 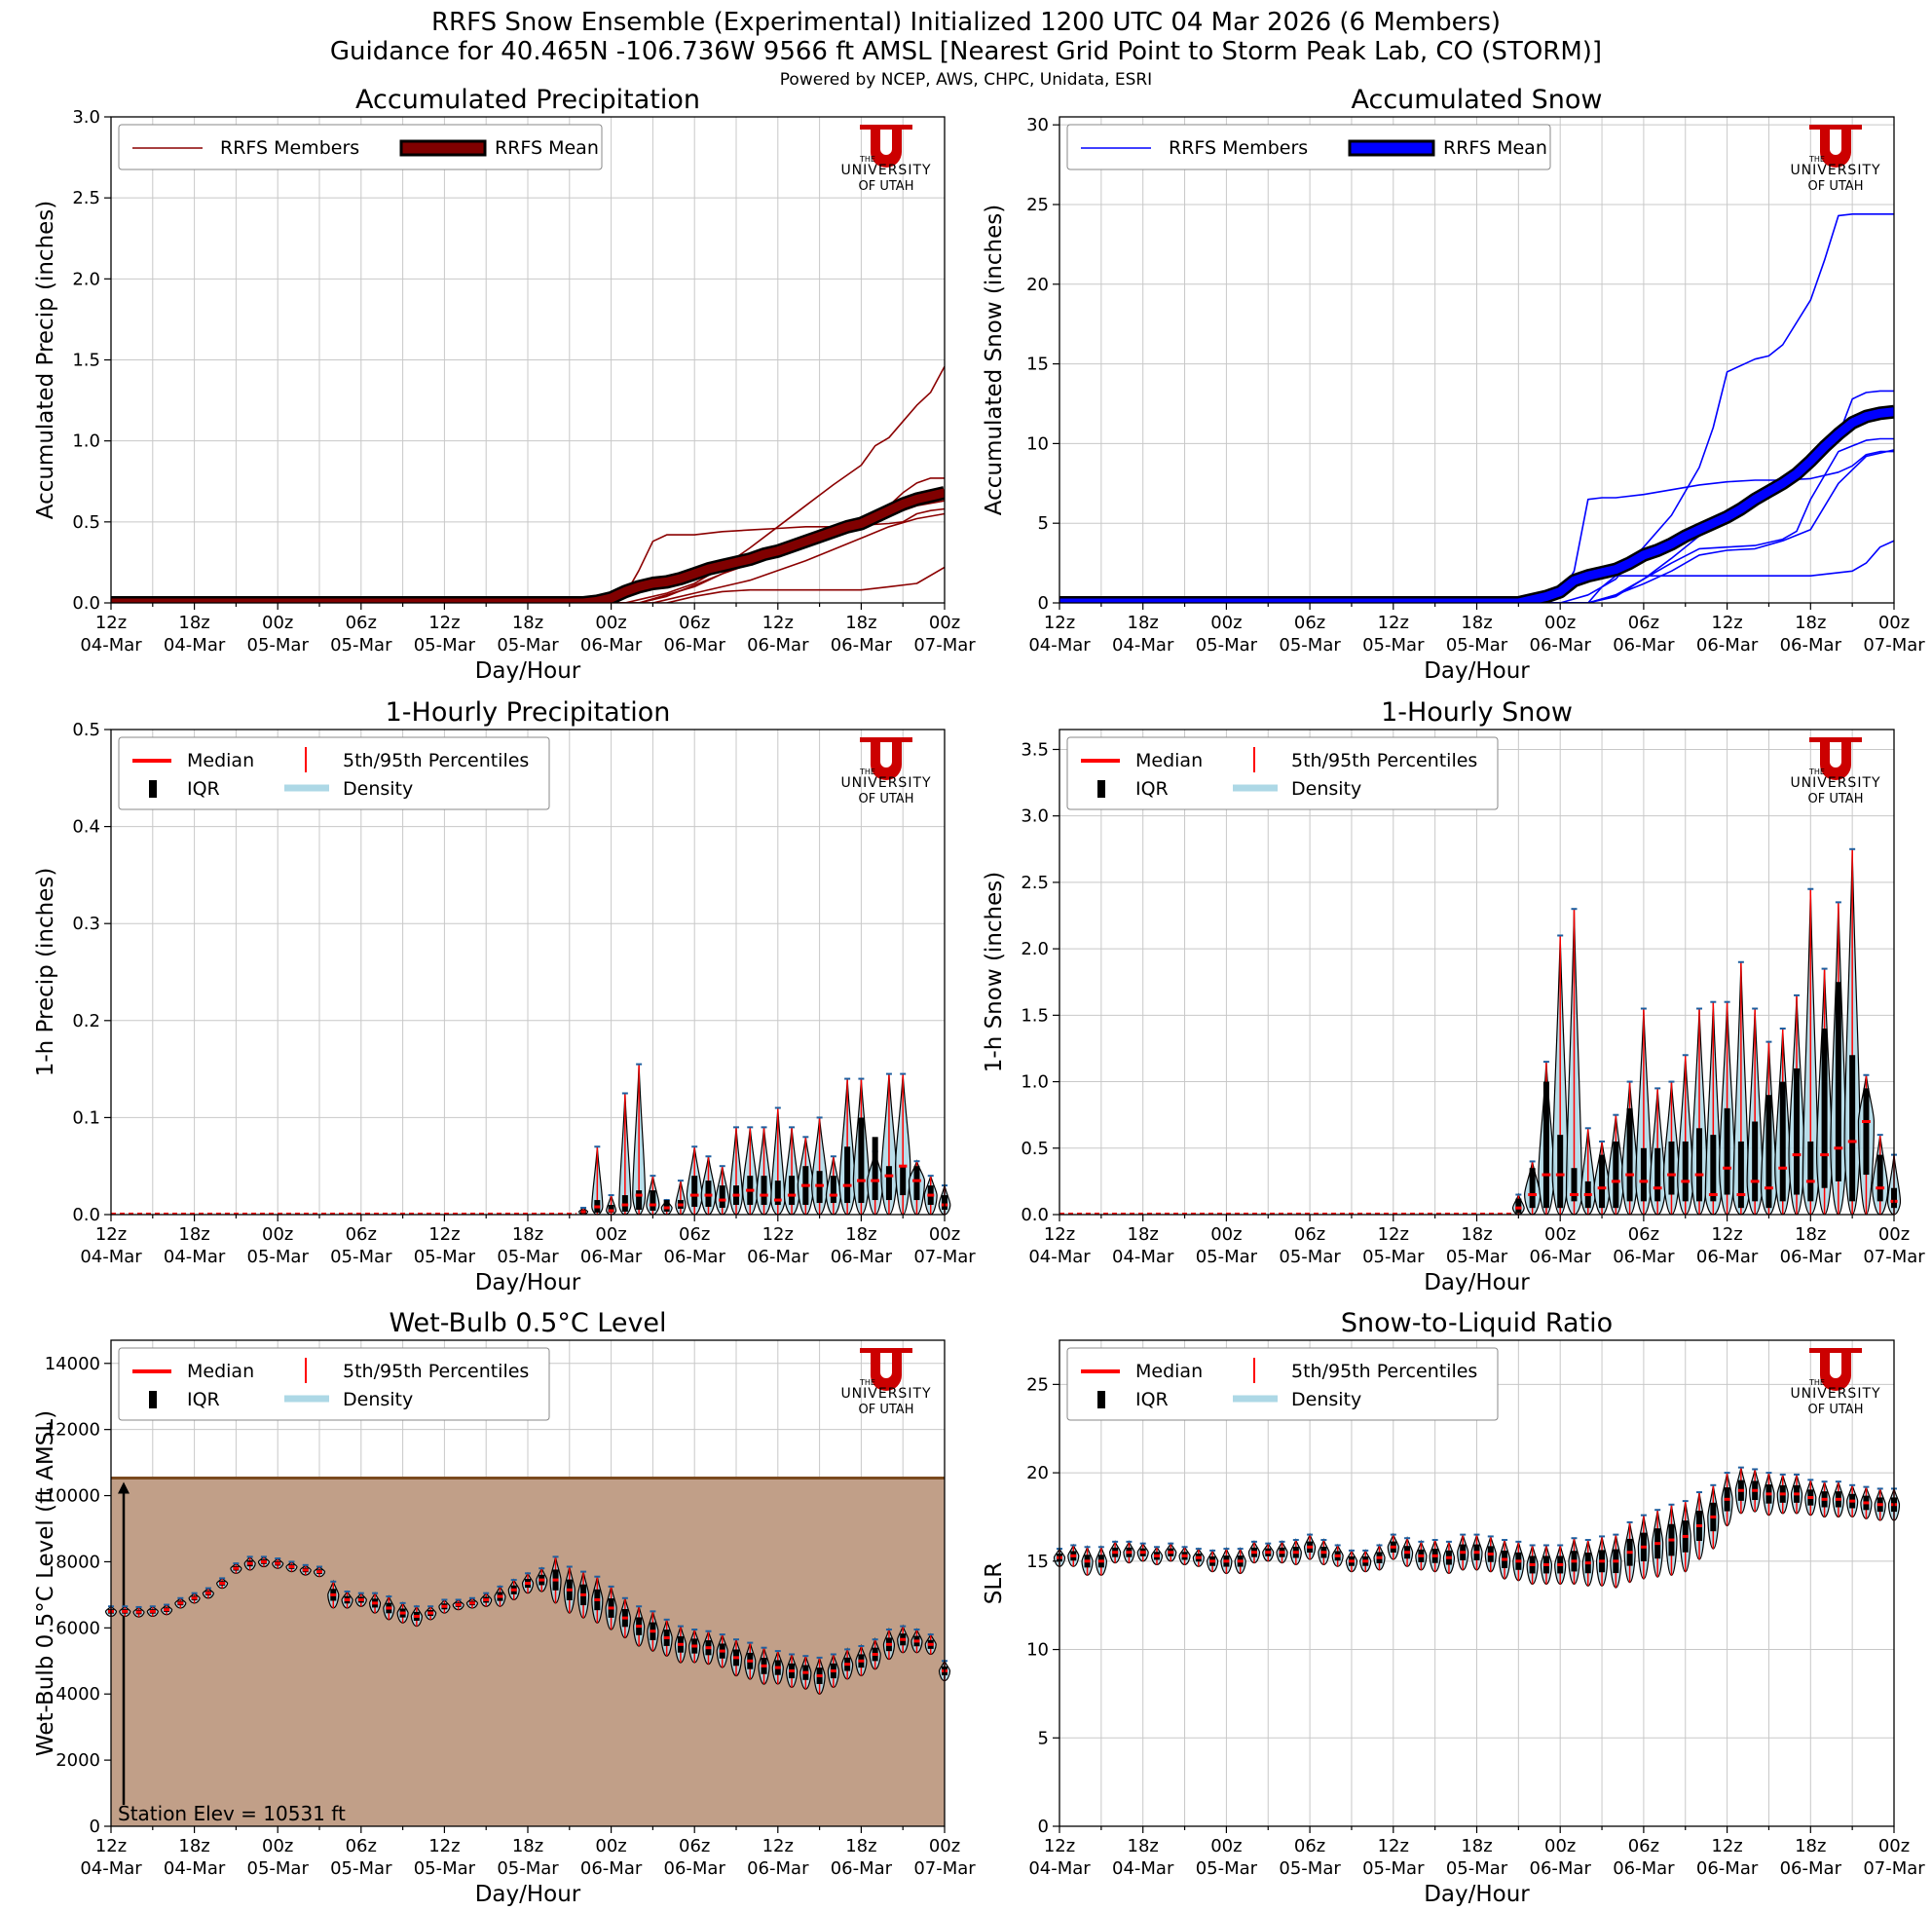 I want to click on y-tick-label: 1.0, so click(x=86, y=442).